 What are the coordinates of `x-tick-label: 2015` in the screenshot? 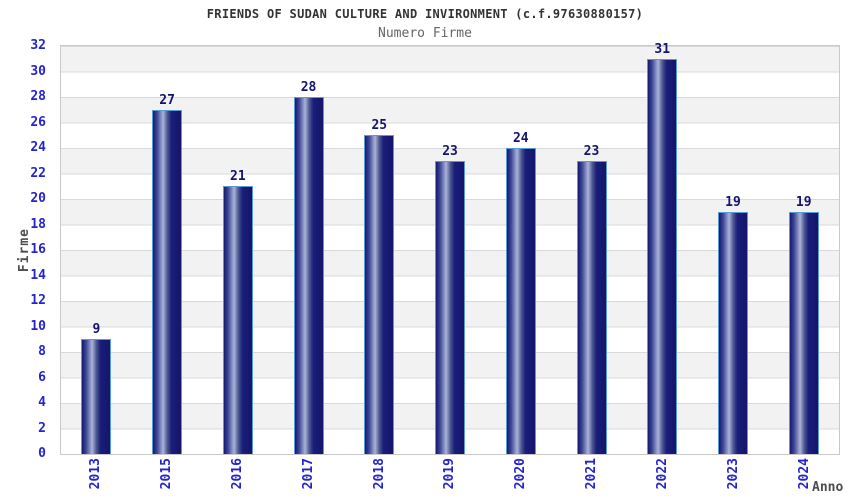 It's located at (166, 474).